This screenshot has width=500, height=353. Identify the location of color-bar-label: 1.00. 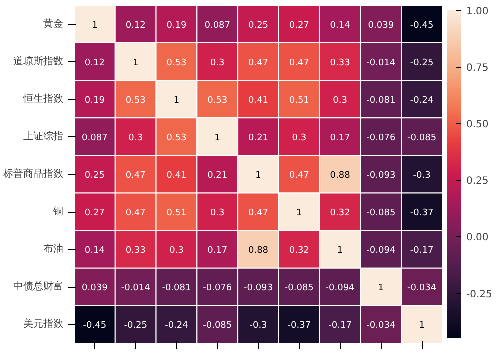
(477, 12).